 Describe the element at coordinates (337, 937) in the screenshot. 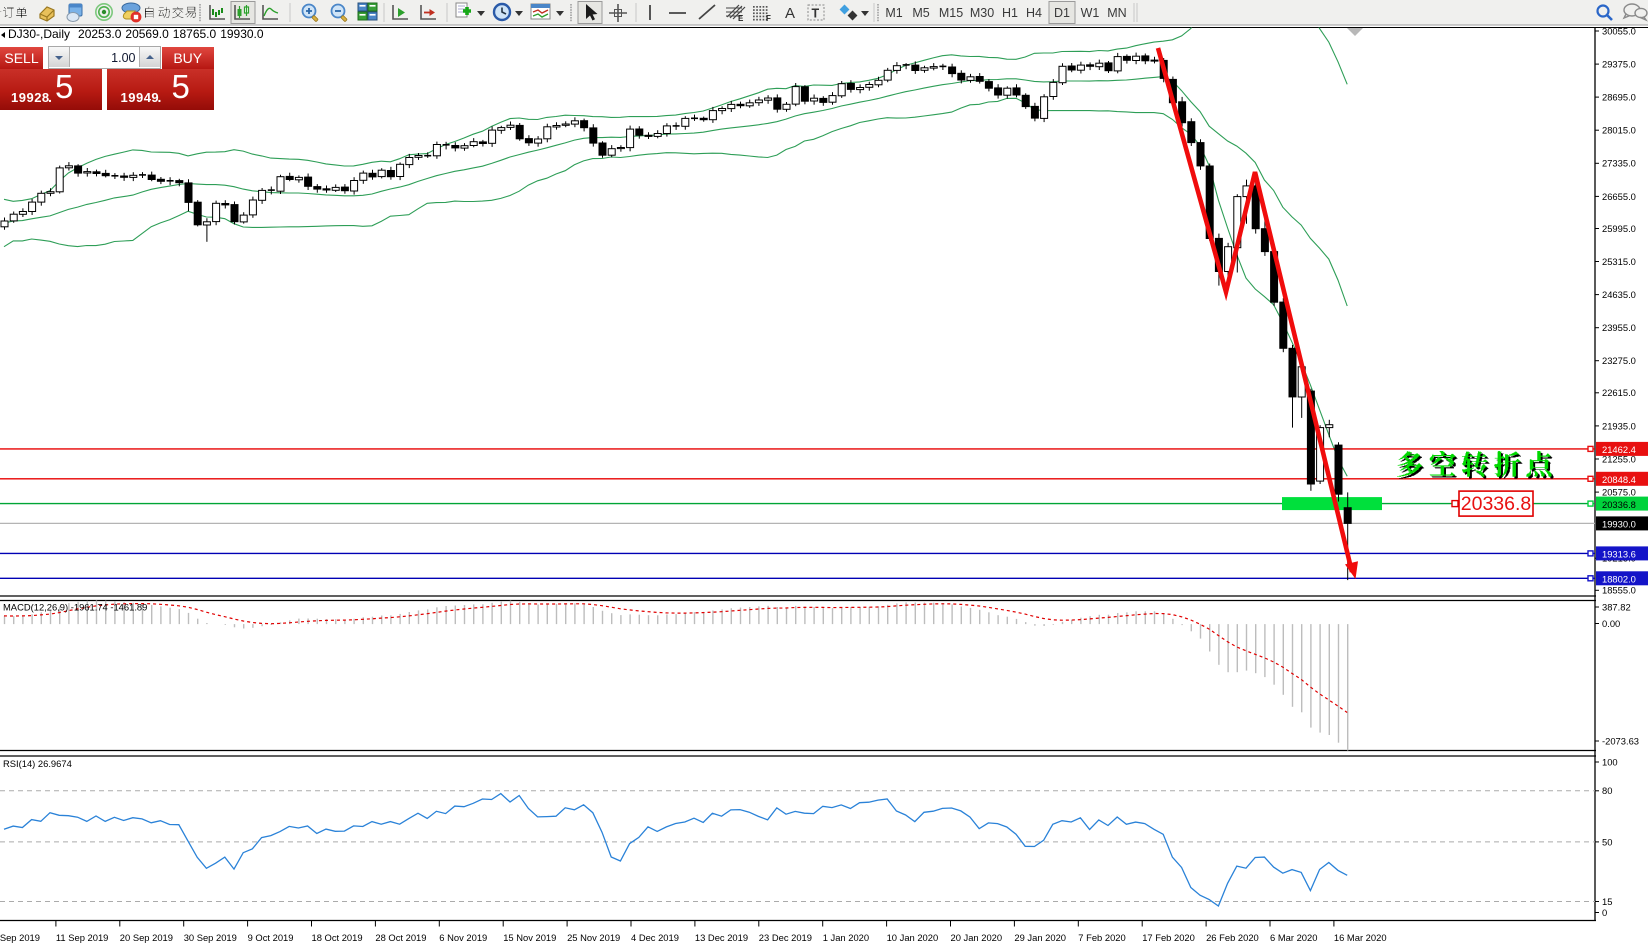

I see `svg-text: 18 Oct 2019` at that location.